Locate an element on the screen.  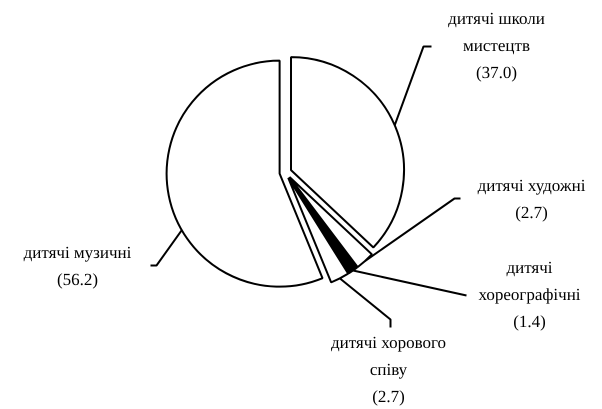
slice-label: дитячі художні is located at coordinates (532, 185).